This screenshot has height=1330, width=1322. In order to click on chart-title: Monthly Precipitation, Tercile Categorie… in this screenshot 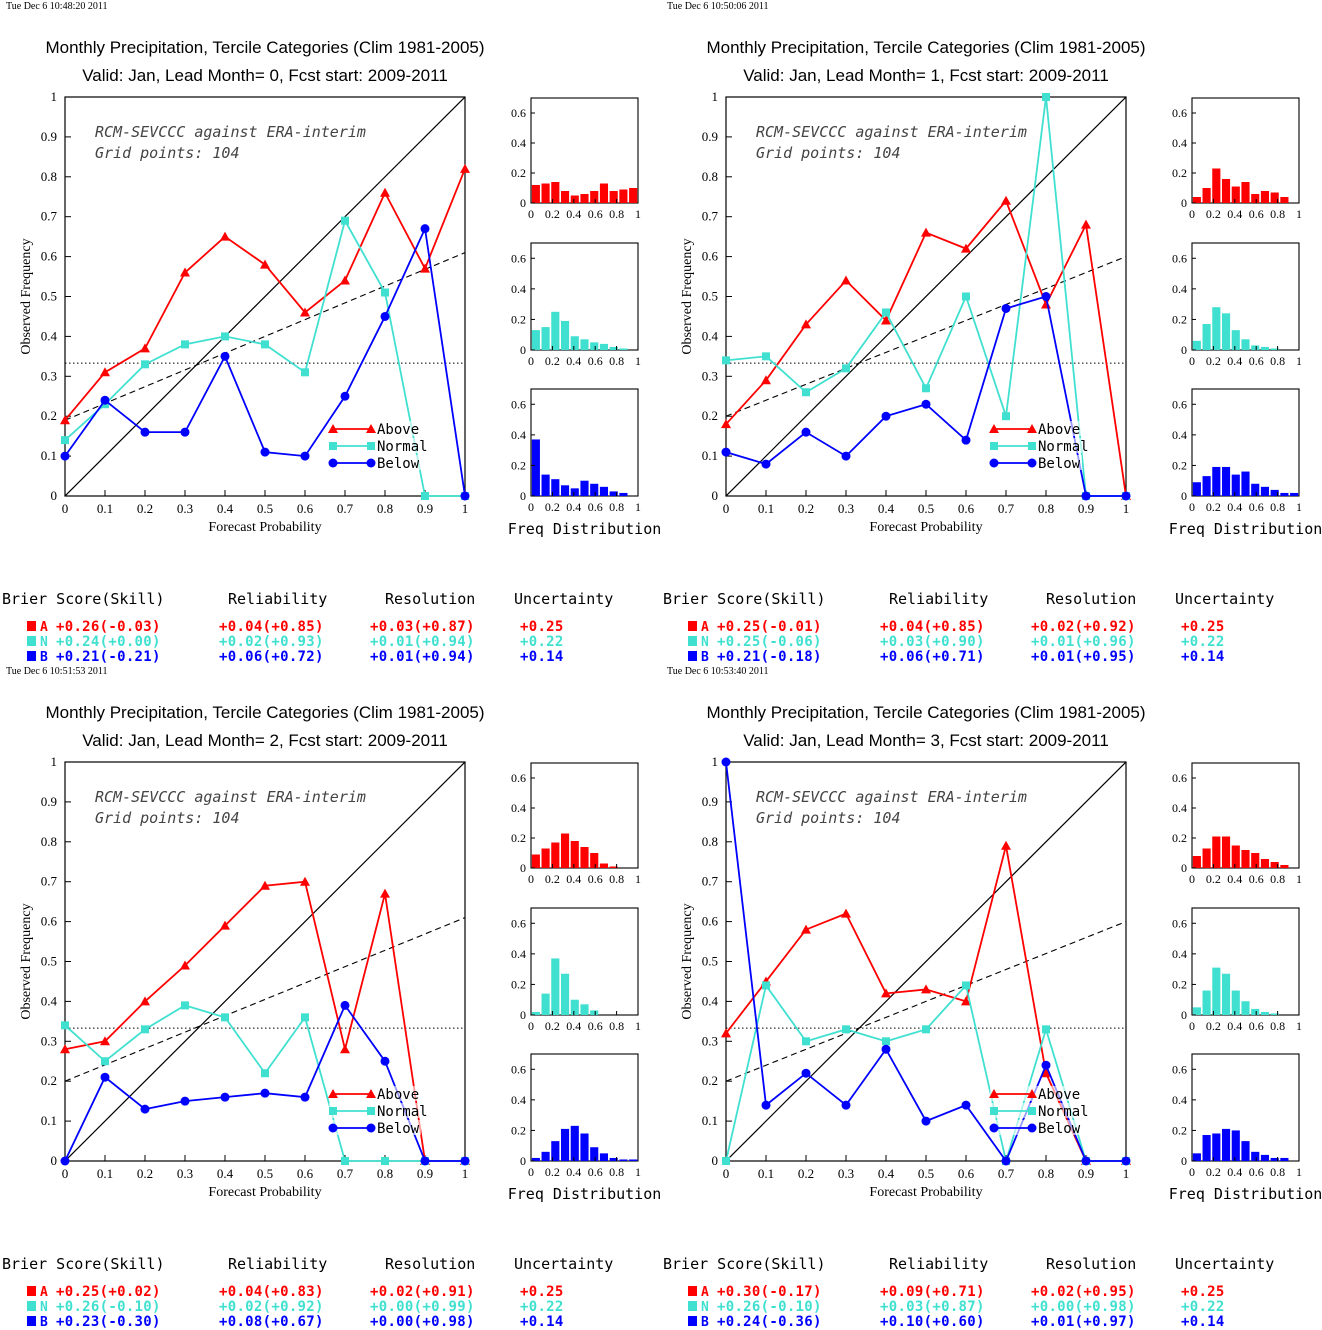, I will do `click(264, 712)`.